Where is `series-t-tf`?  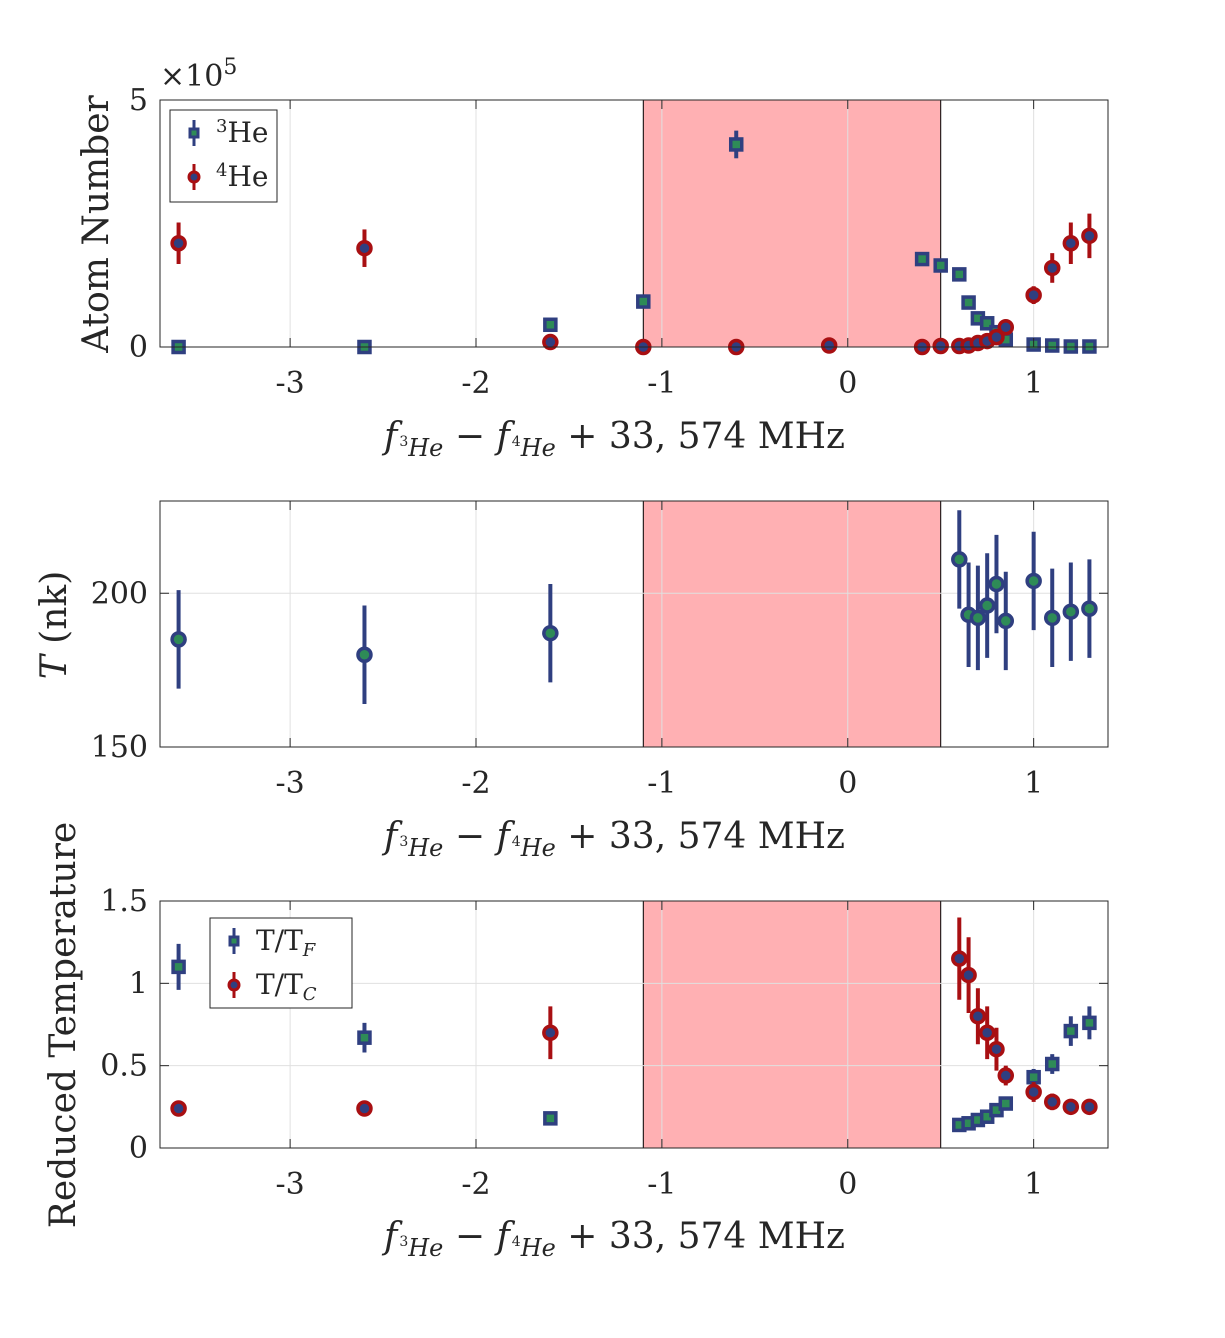
series-t-tf is located at coordinates (634, 1038).